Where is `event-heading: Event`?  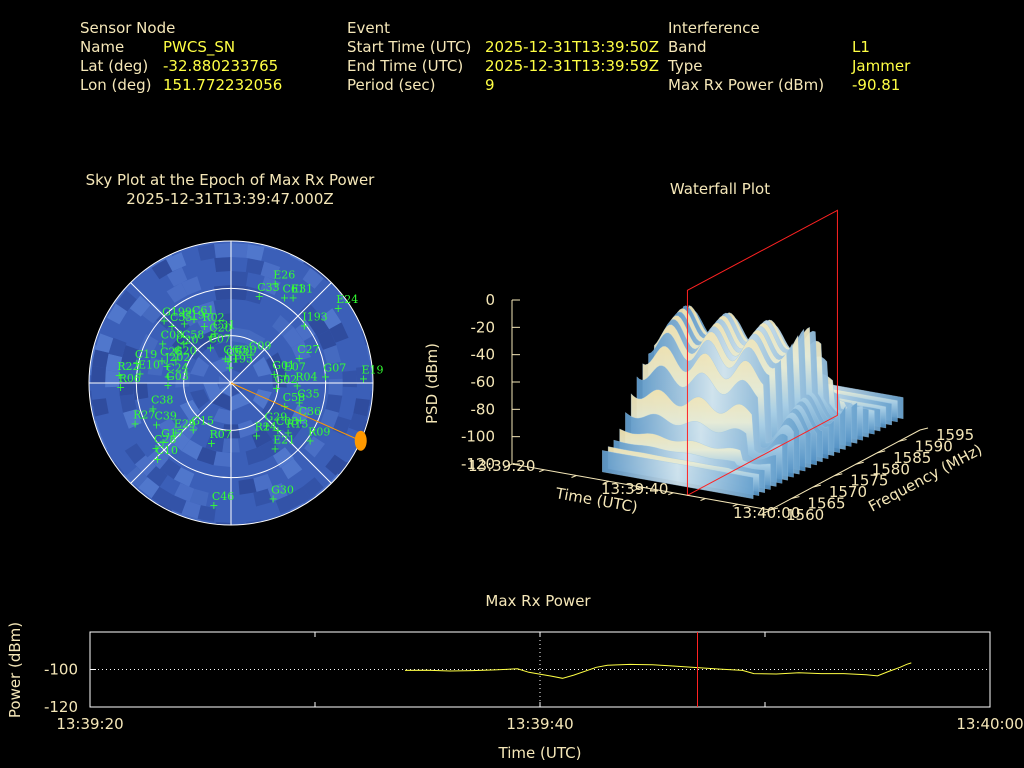
event-heading: Event is located at coordinates (368, 28).